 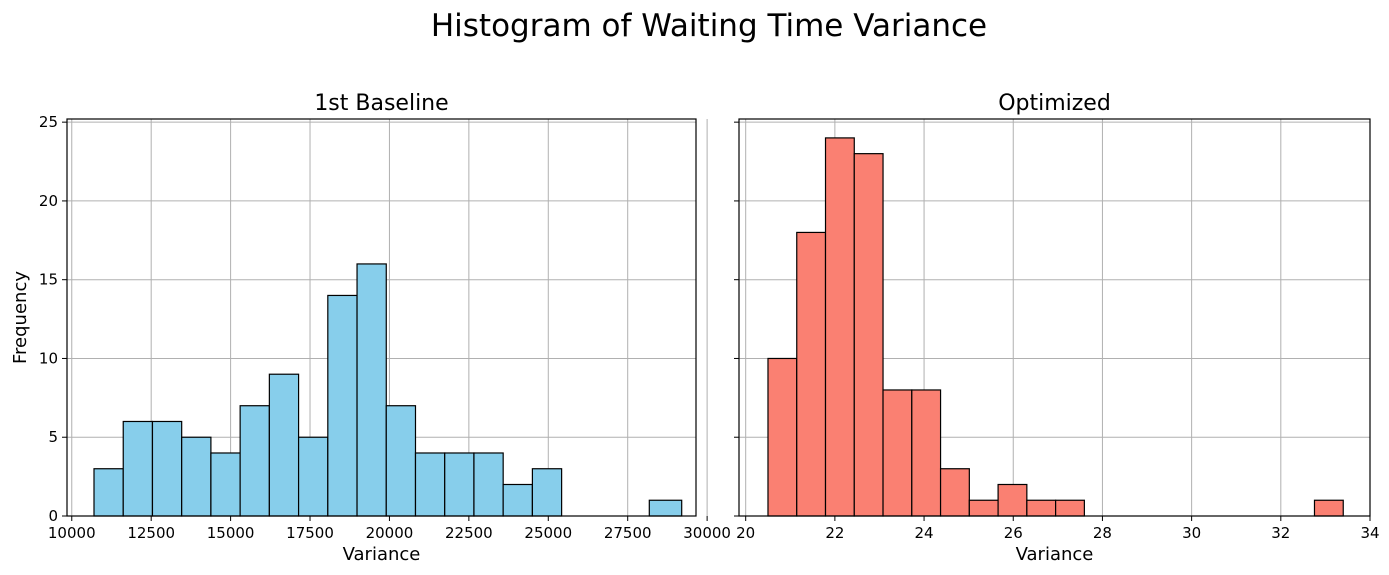 I want to click on x-tick-label: 22500, so click(x=469, y=533).